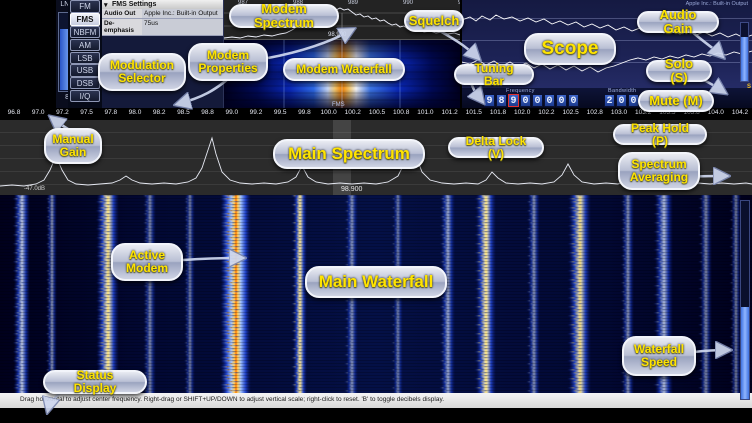 This screenshot has width=752, height=423. I want to click on settings-row: Audio Out Apple Inc.: Built-in Output, so click(162, 14).